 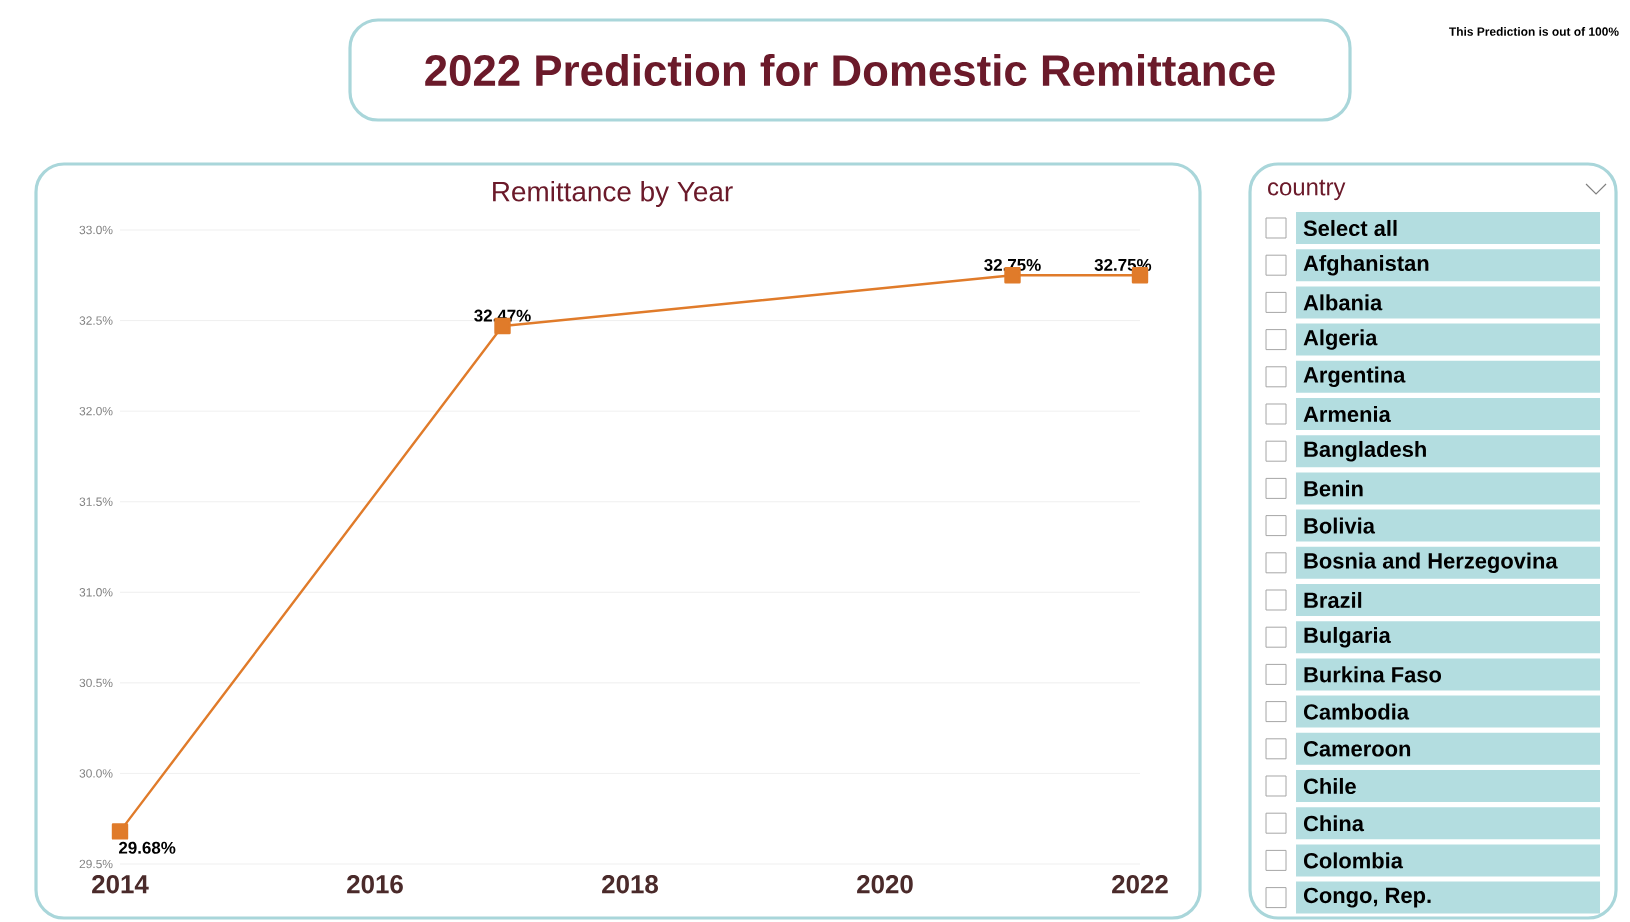 I want to click on x-tick-label: 2018, so click(x=630, y=884).